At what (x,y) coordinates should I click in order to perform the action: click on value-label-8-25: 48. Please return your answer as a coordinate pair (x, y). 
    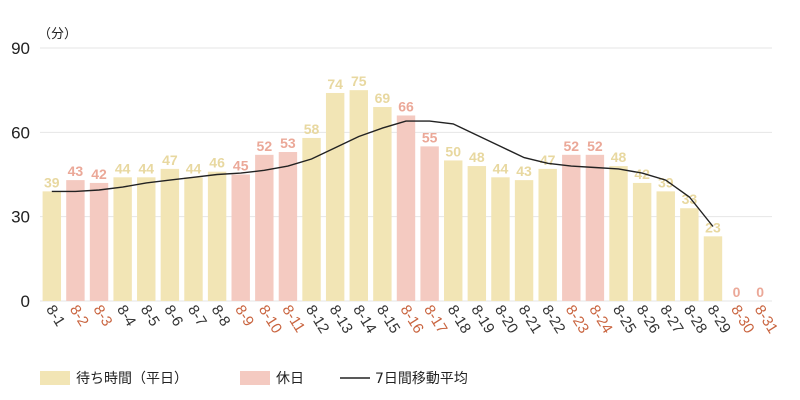
    Looking at the image, I should click on (619, 157).